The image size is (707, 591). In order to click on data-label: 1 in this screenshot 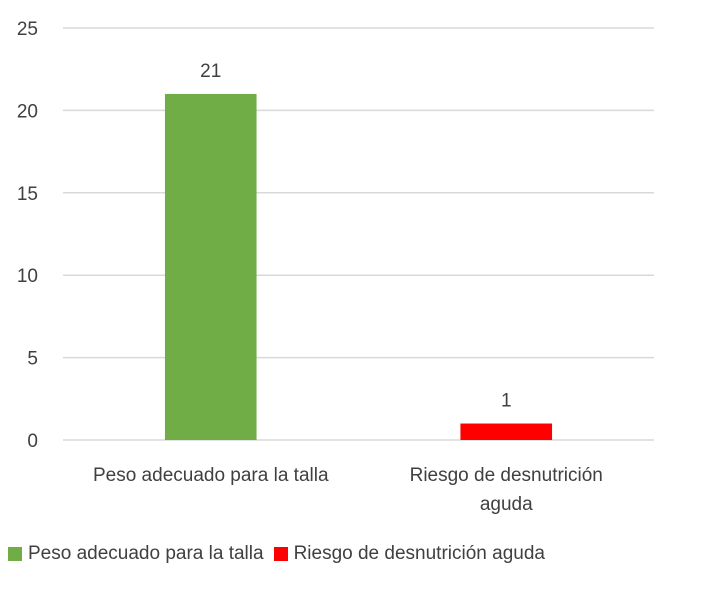, I will do `click(506, 401)`.